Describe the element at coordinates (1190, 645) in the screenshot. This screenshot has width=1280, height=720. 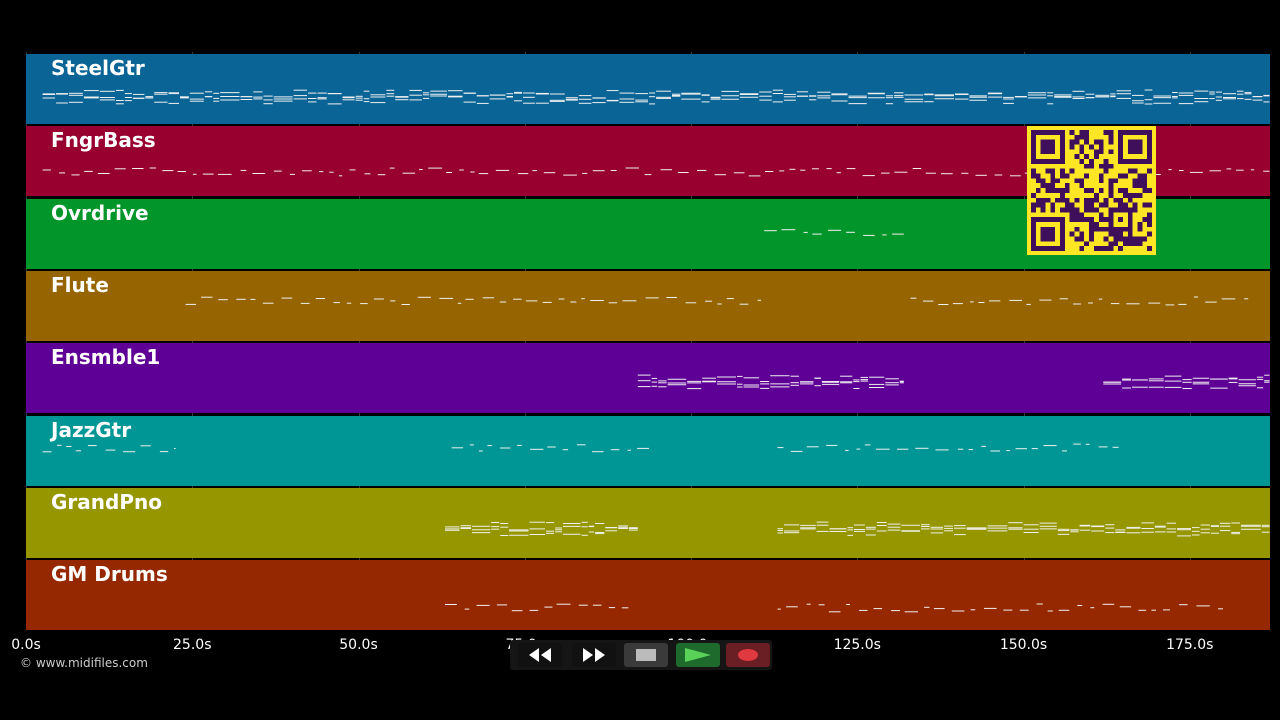
I see `time-tick-label: 175.0s` at that location.